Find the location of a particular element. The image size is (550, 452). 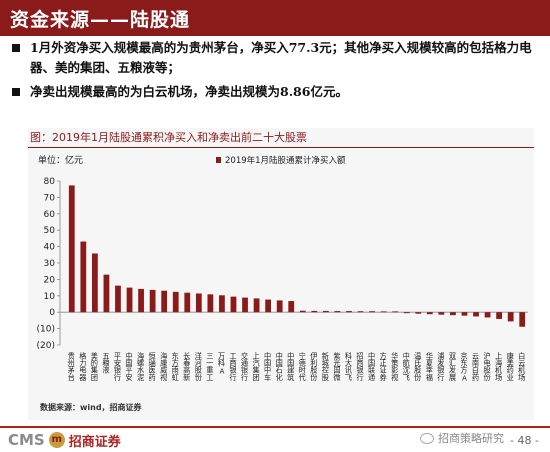

x-tick-label: 科大讯飞 is located at coordinates (348, 366).